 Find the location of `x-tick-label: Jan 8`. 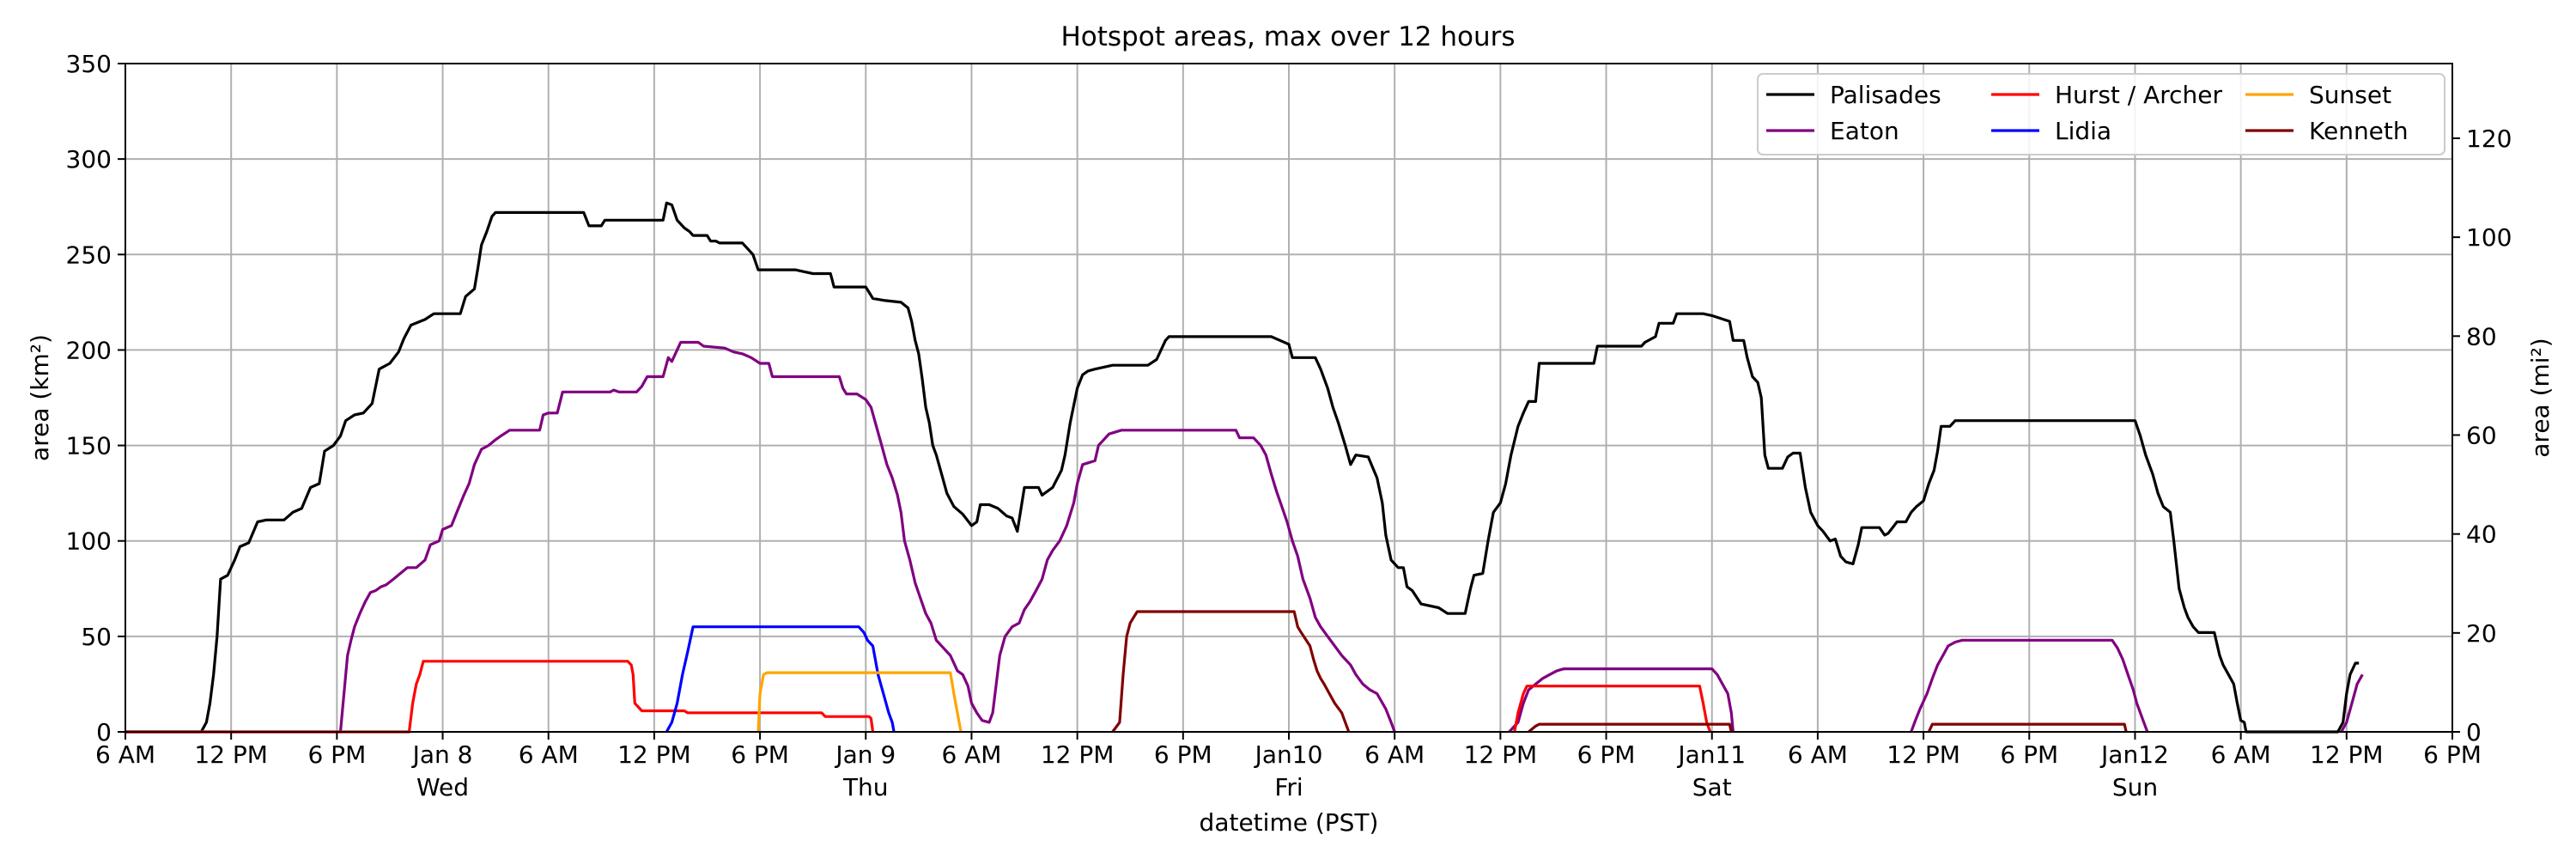

x-tick-label: Jan 8 is located at coordinates (442, 755).